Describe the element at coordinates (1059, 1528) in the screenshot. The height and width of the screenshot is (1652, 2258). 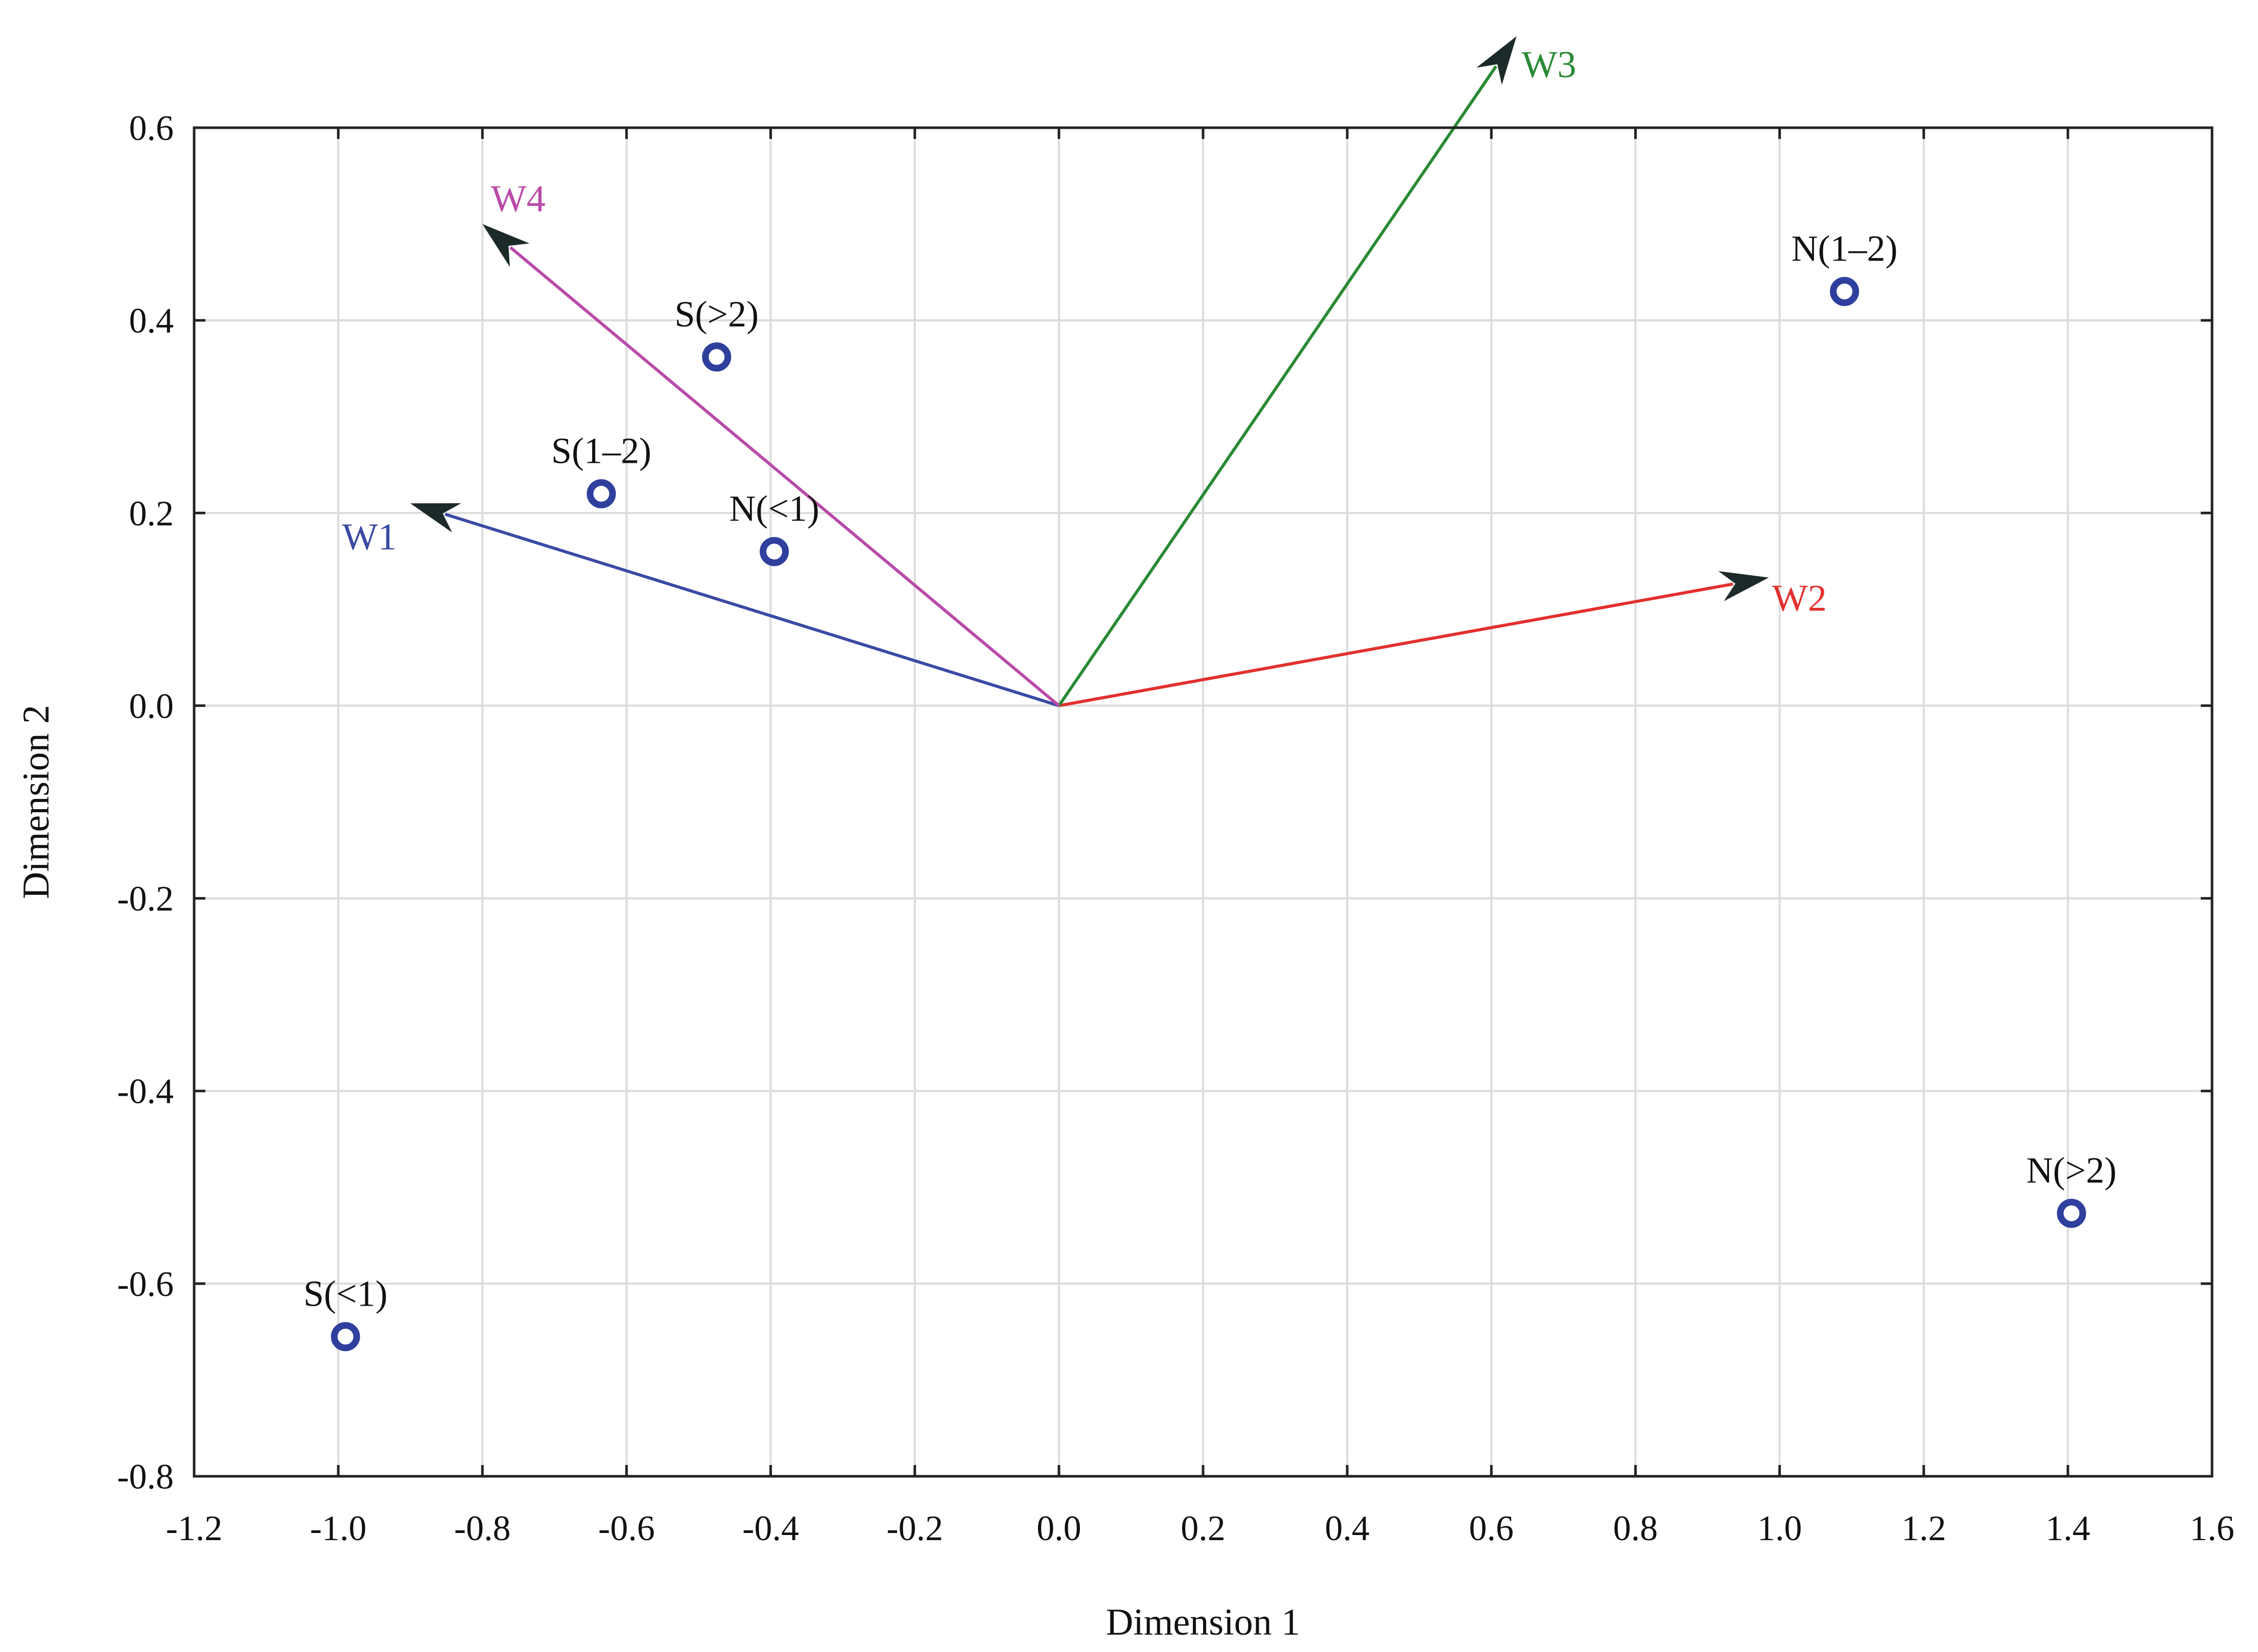
I see `x-tick-label: 0.0` at that location.